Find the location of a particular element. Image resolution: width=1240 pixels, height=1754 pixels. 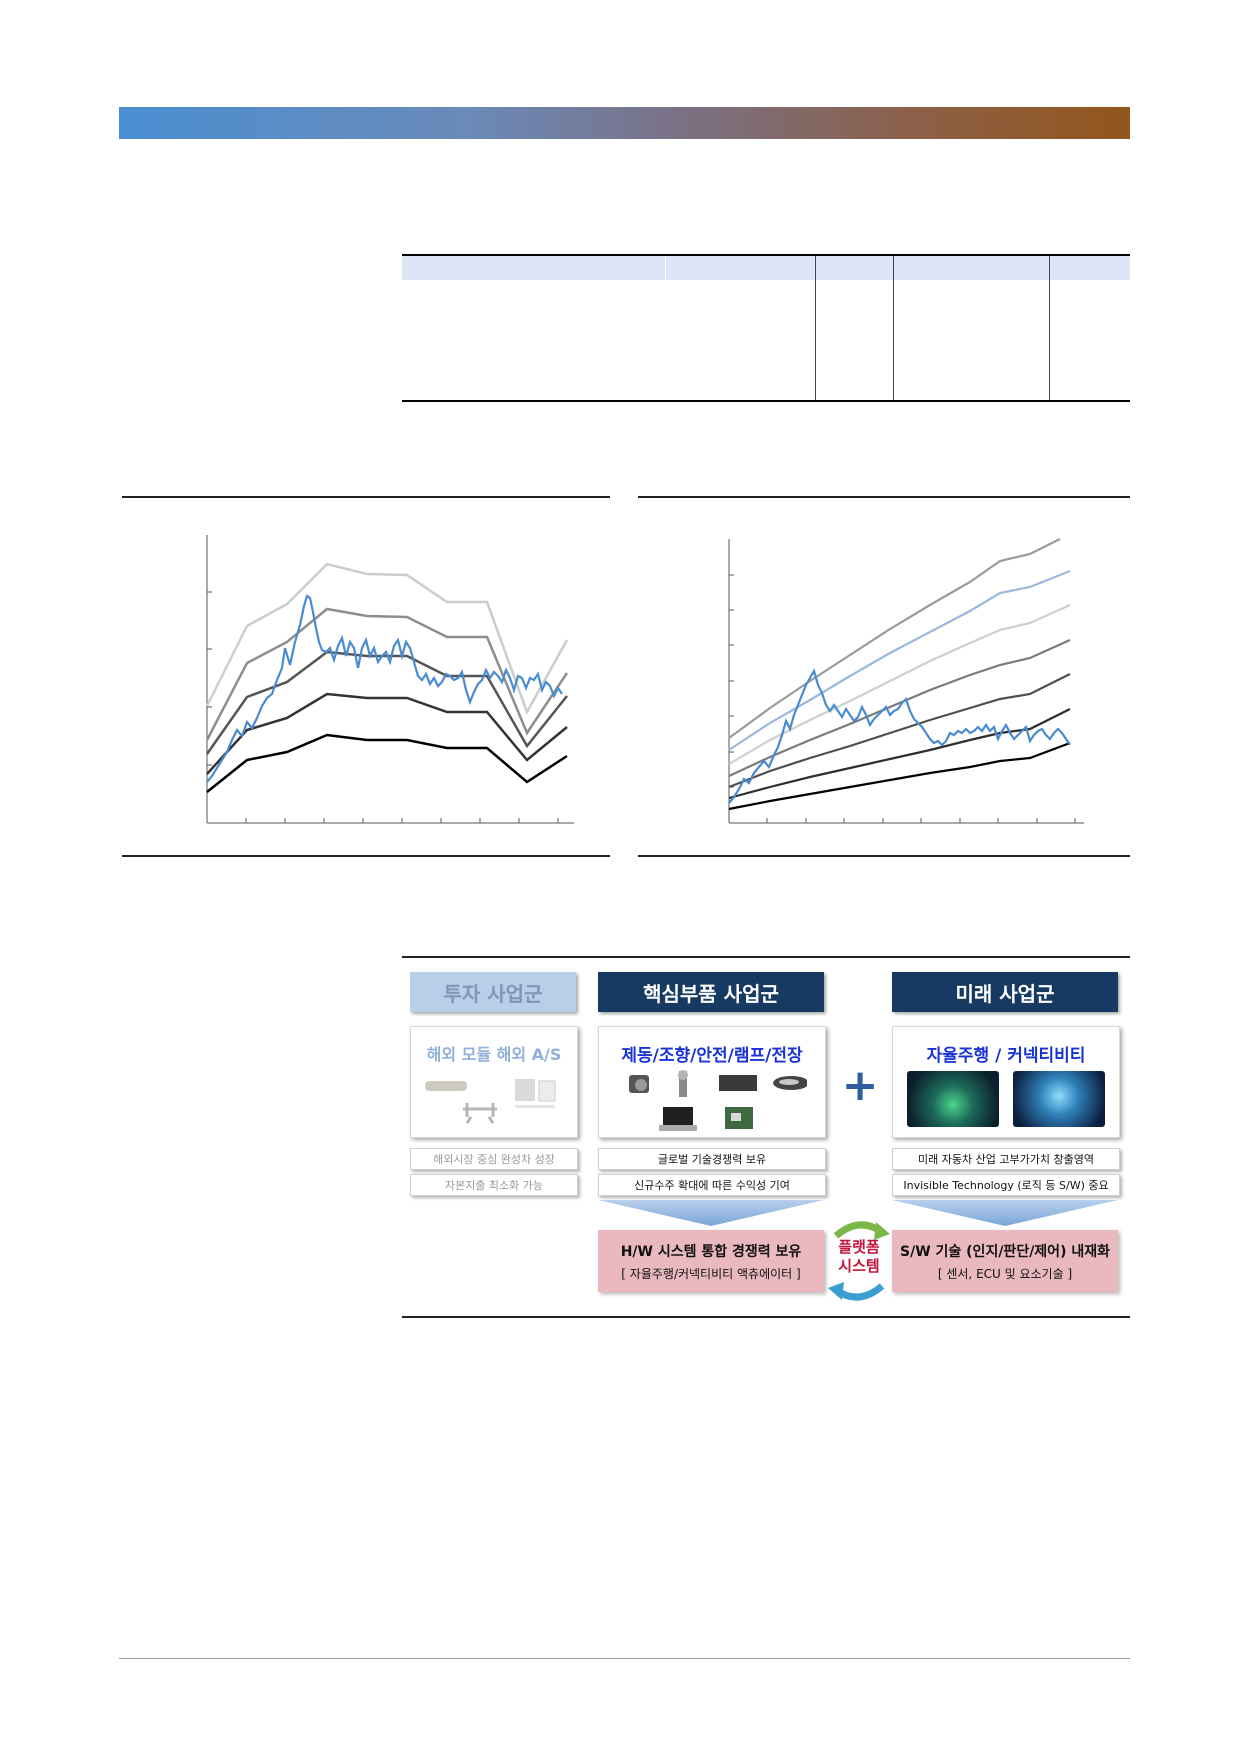

future-pill-1: 미래 자동차 산업 고부가가치 창출영역 is located at coordinates (1006, 1159).